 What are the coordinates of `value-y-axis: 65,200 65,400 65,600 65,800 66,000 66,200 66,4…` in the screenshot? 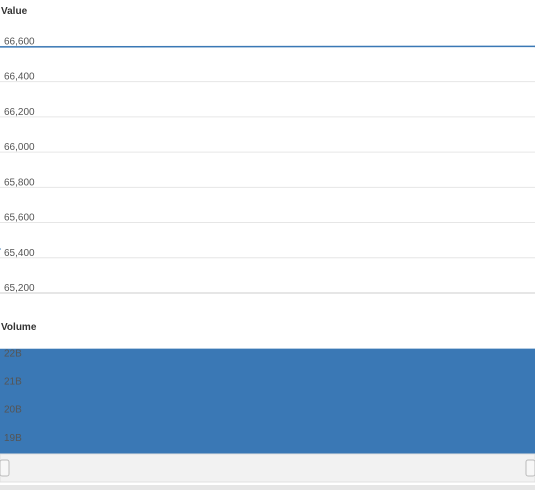 It's located at (19, 165).